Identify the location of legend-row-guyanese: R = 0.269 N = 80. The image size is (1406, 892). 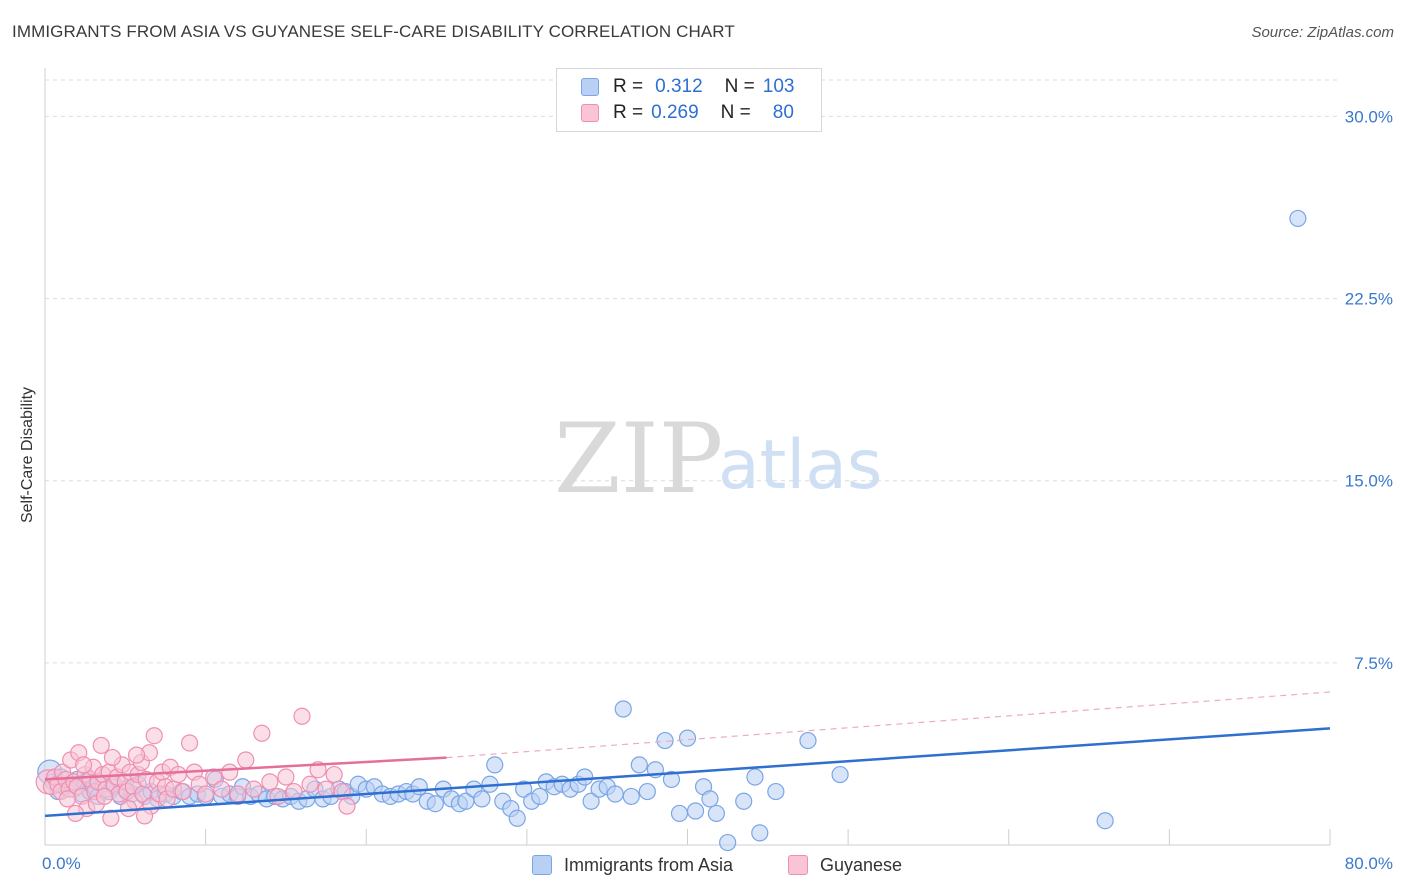
(687, 113).